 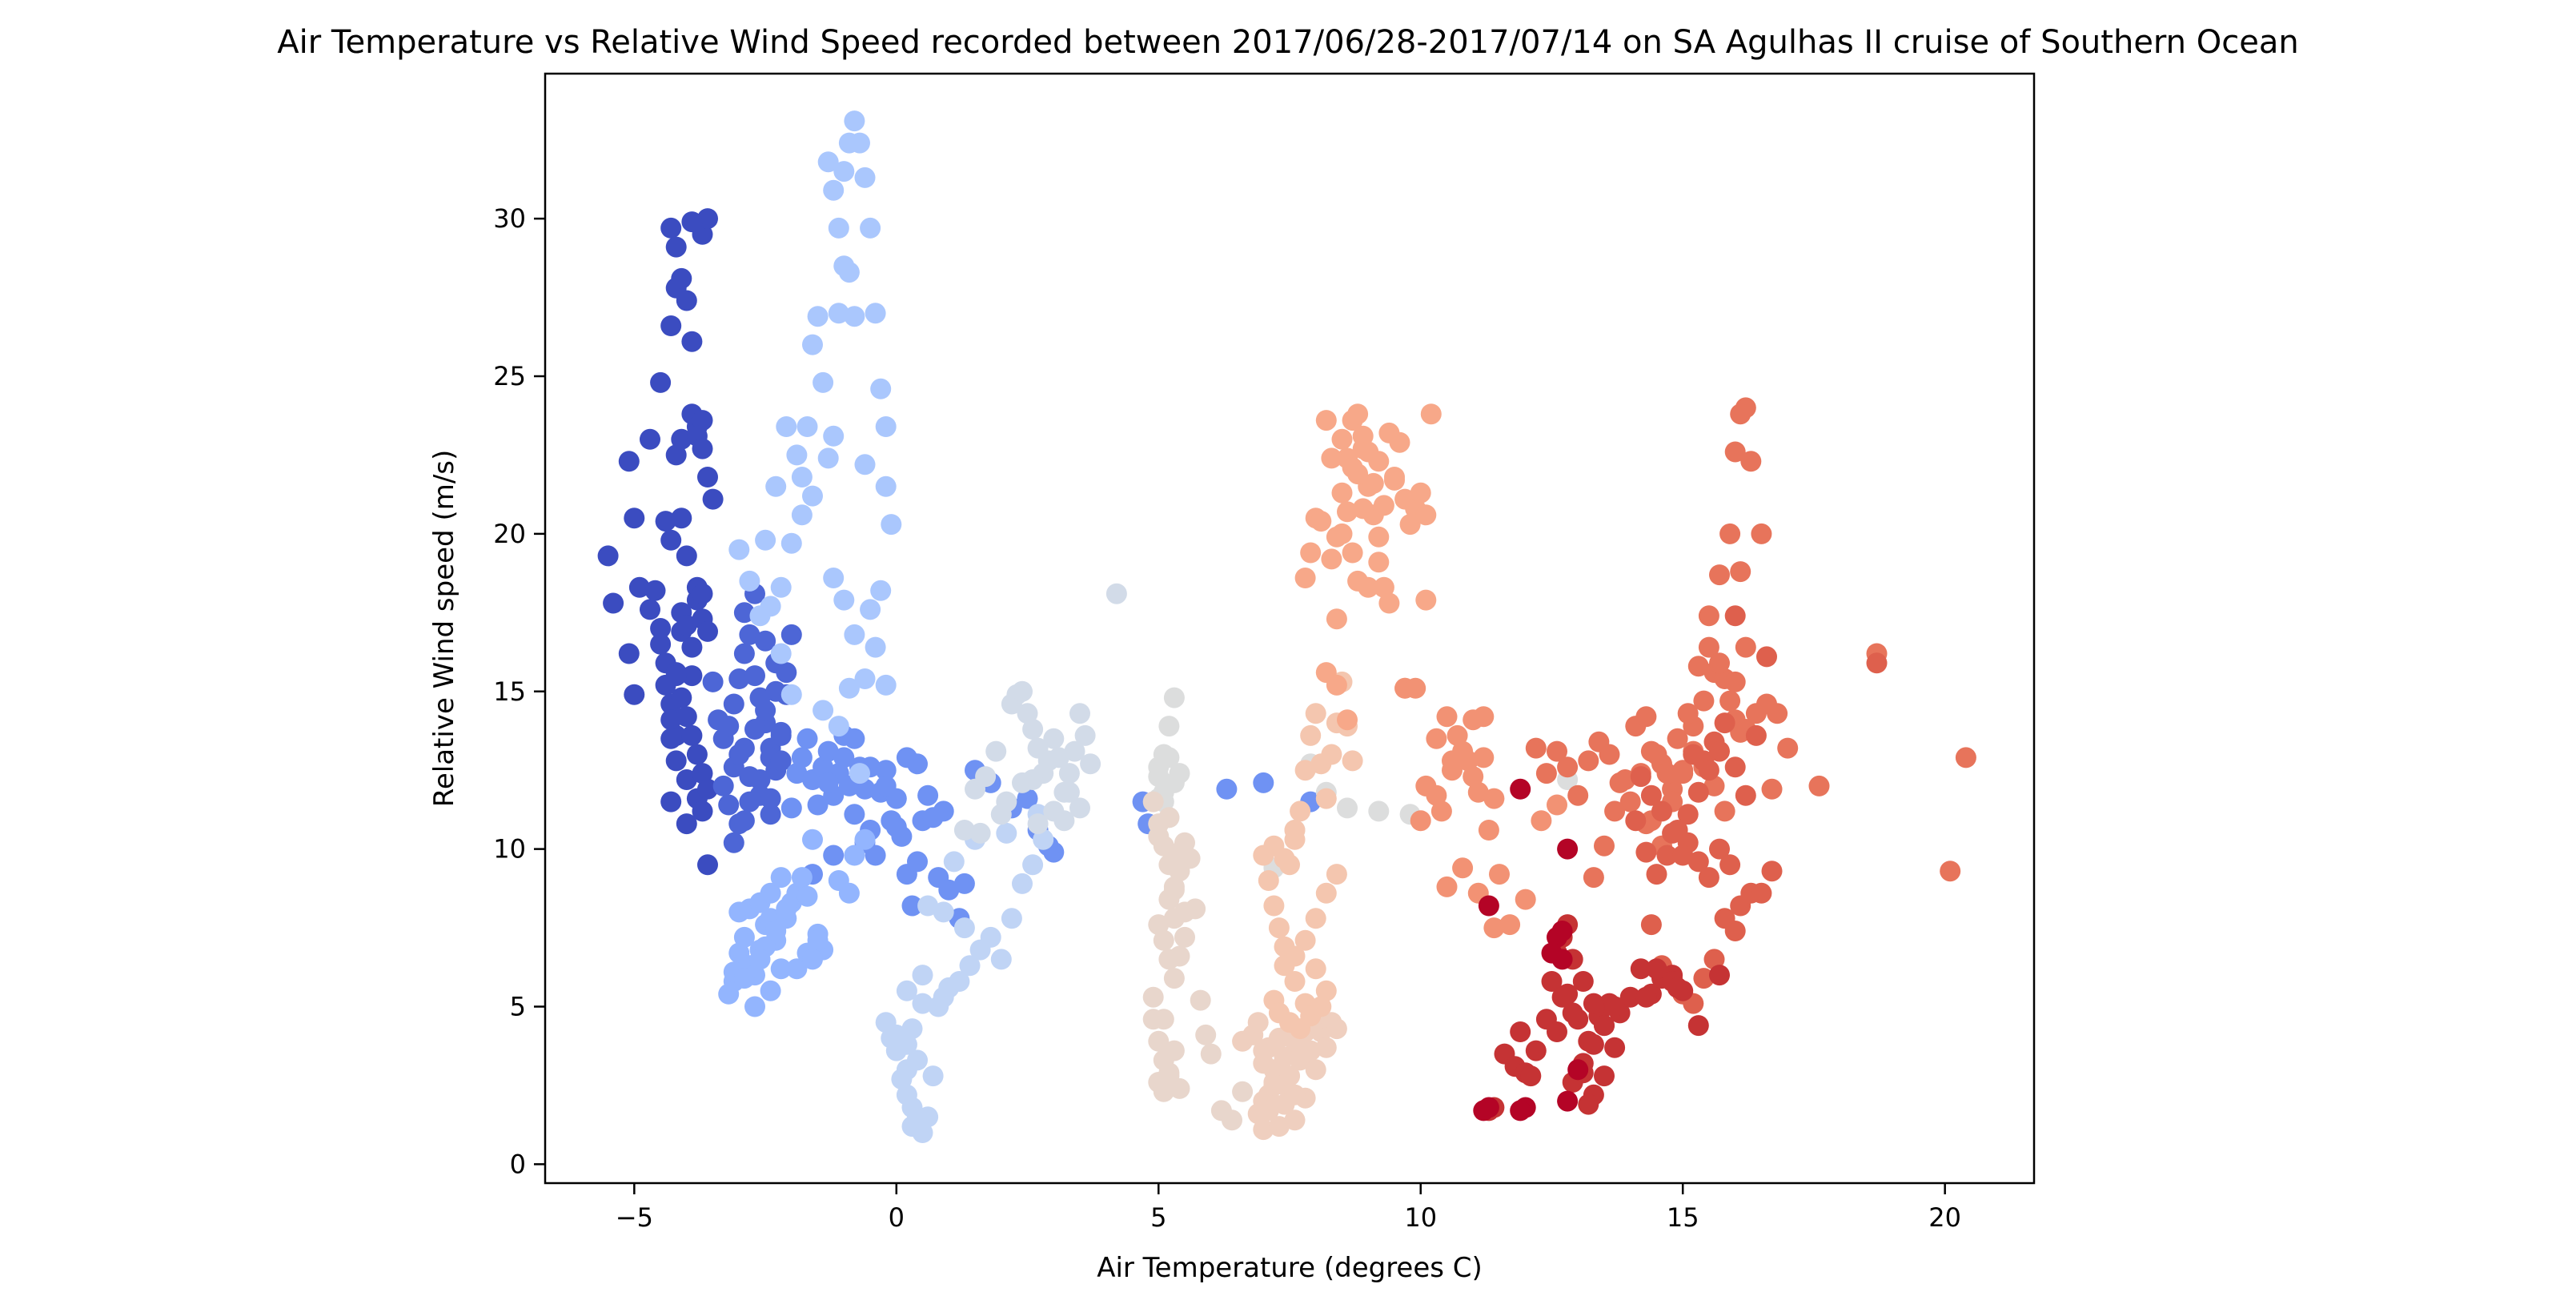 I want to click on y-tick-label: 0, so click(x=518, y=1164).